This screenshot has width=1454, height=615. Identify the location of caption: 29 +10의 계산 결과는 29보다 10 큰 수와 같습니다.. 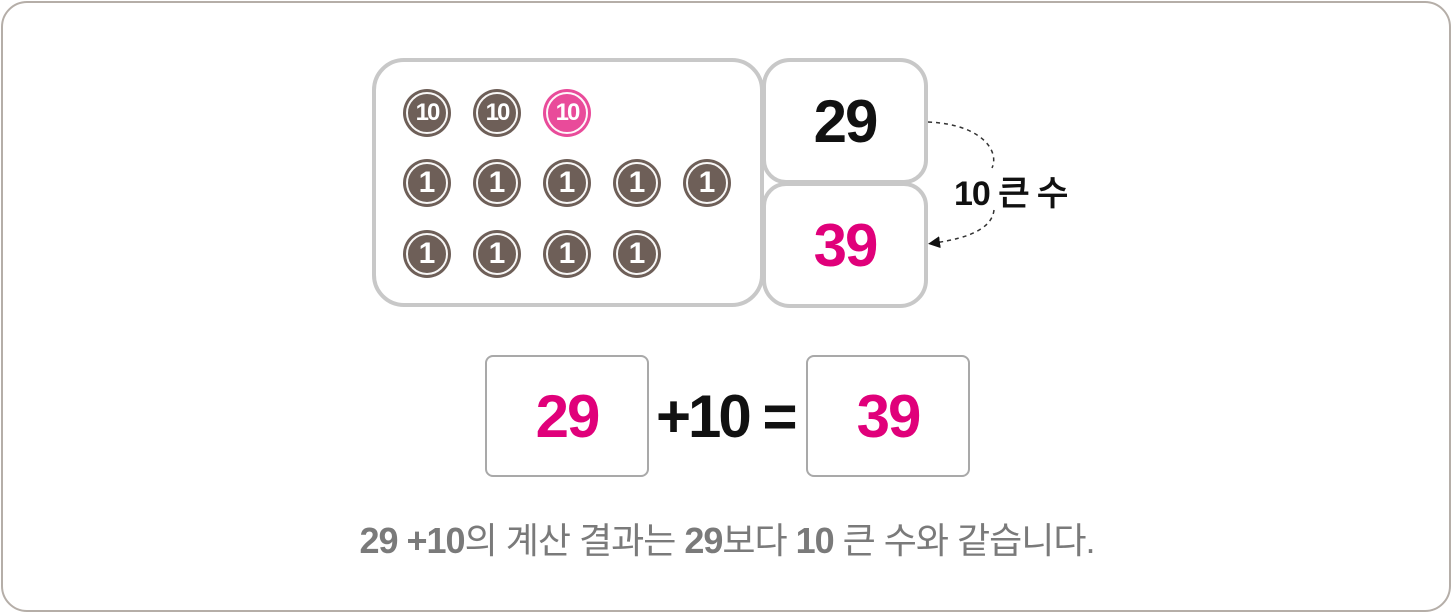
(727, 538).